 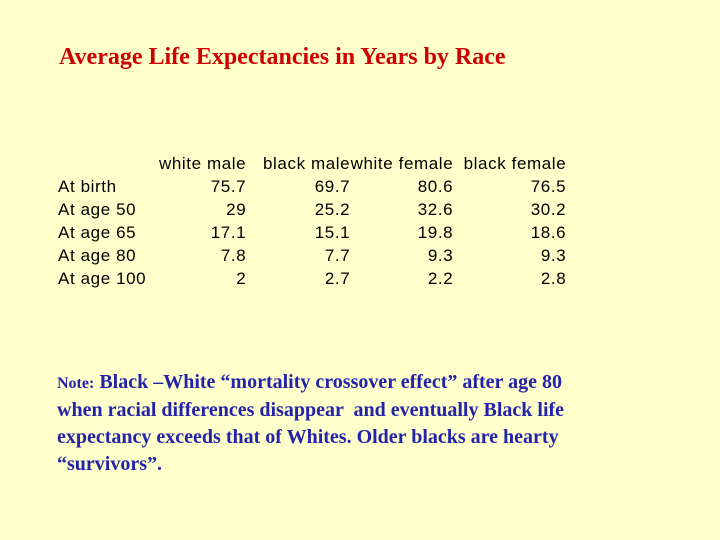 I want to click on row-label: At age 65, so click(x=97, y=232).